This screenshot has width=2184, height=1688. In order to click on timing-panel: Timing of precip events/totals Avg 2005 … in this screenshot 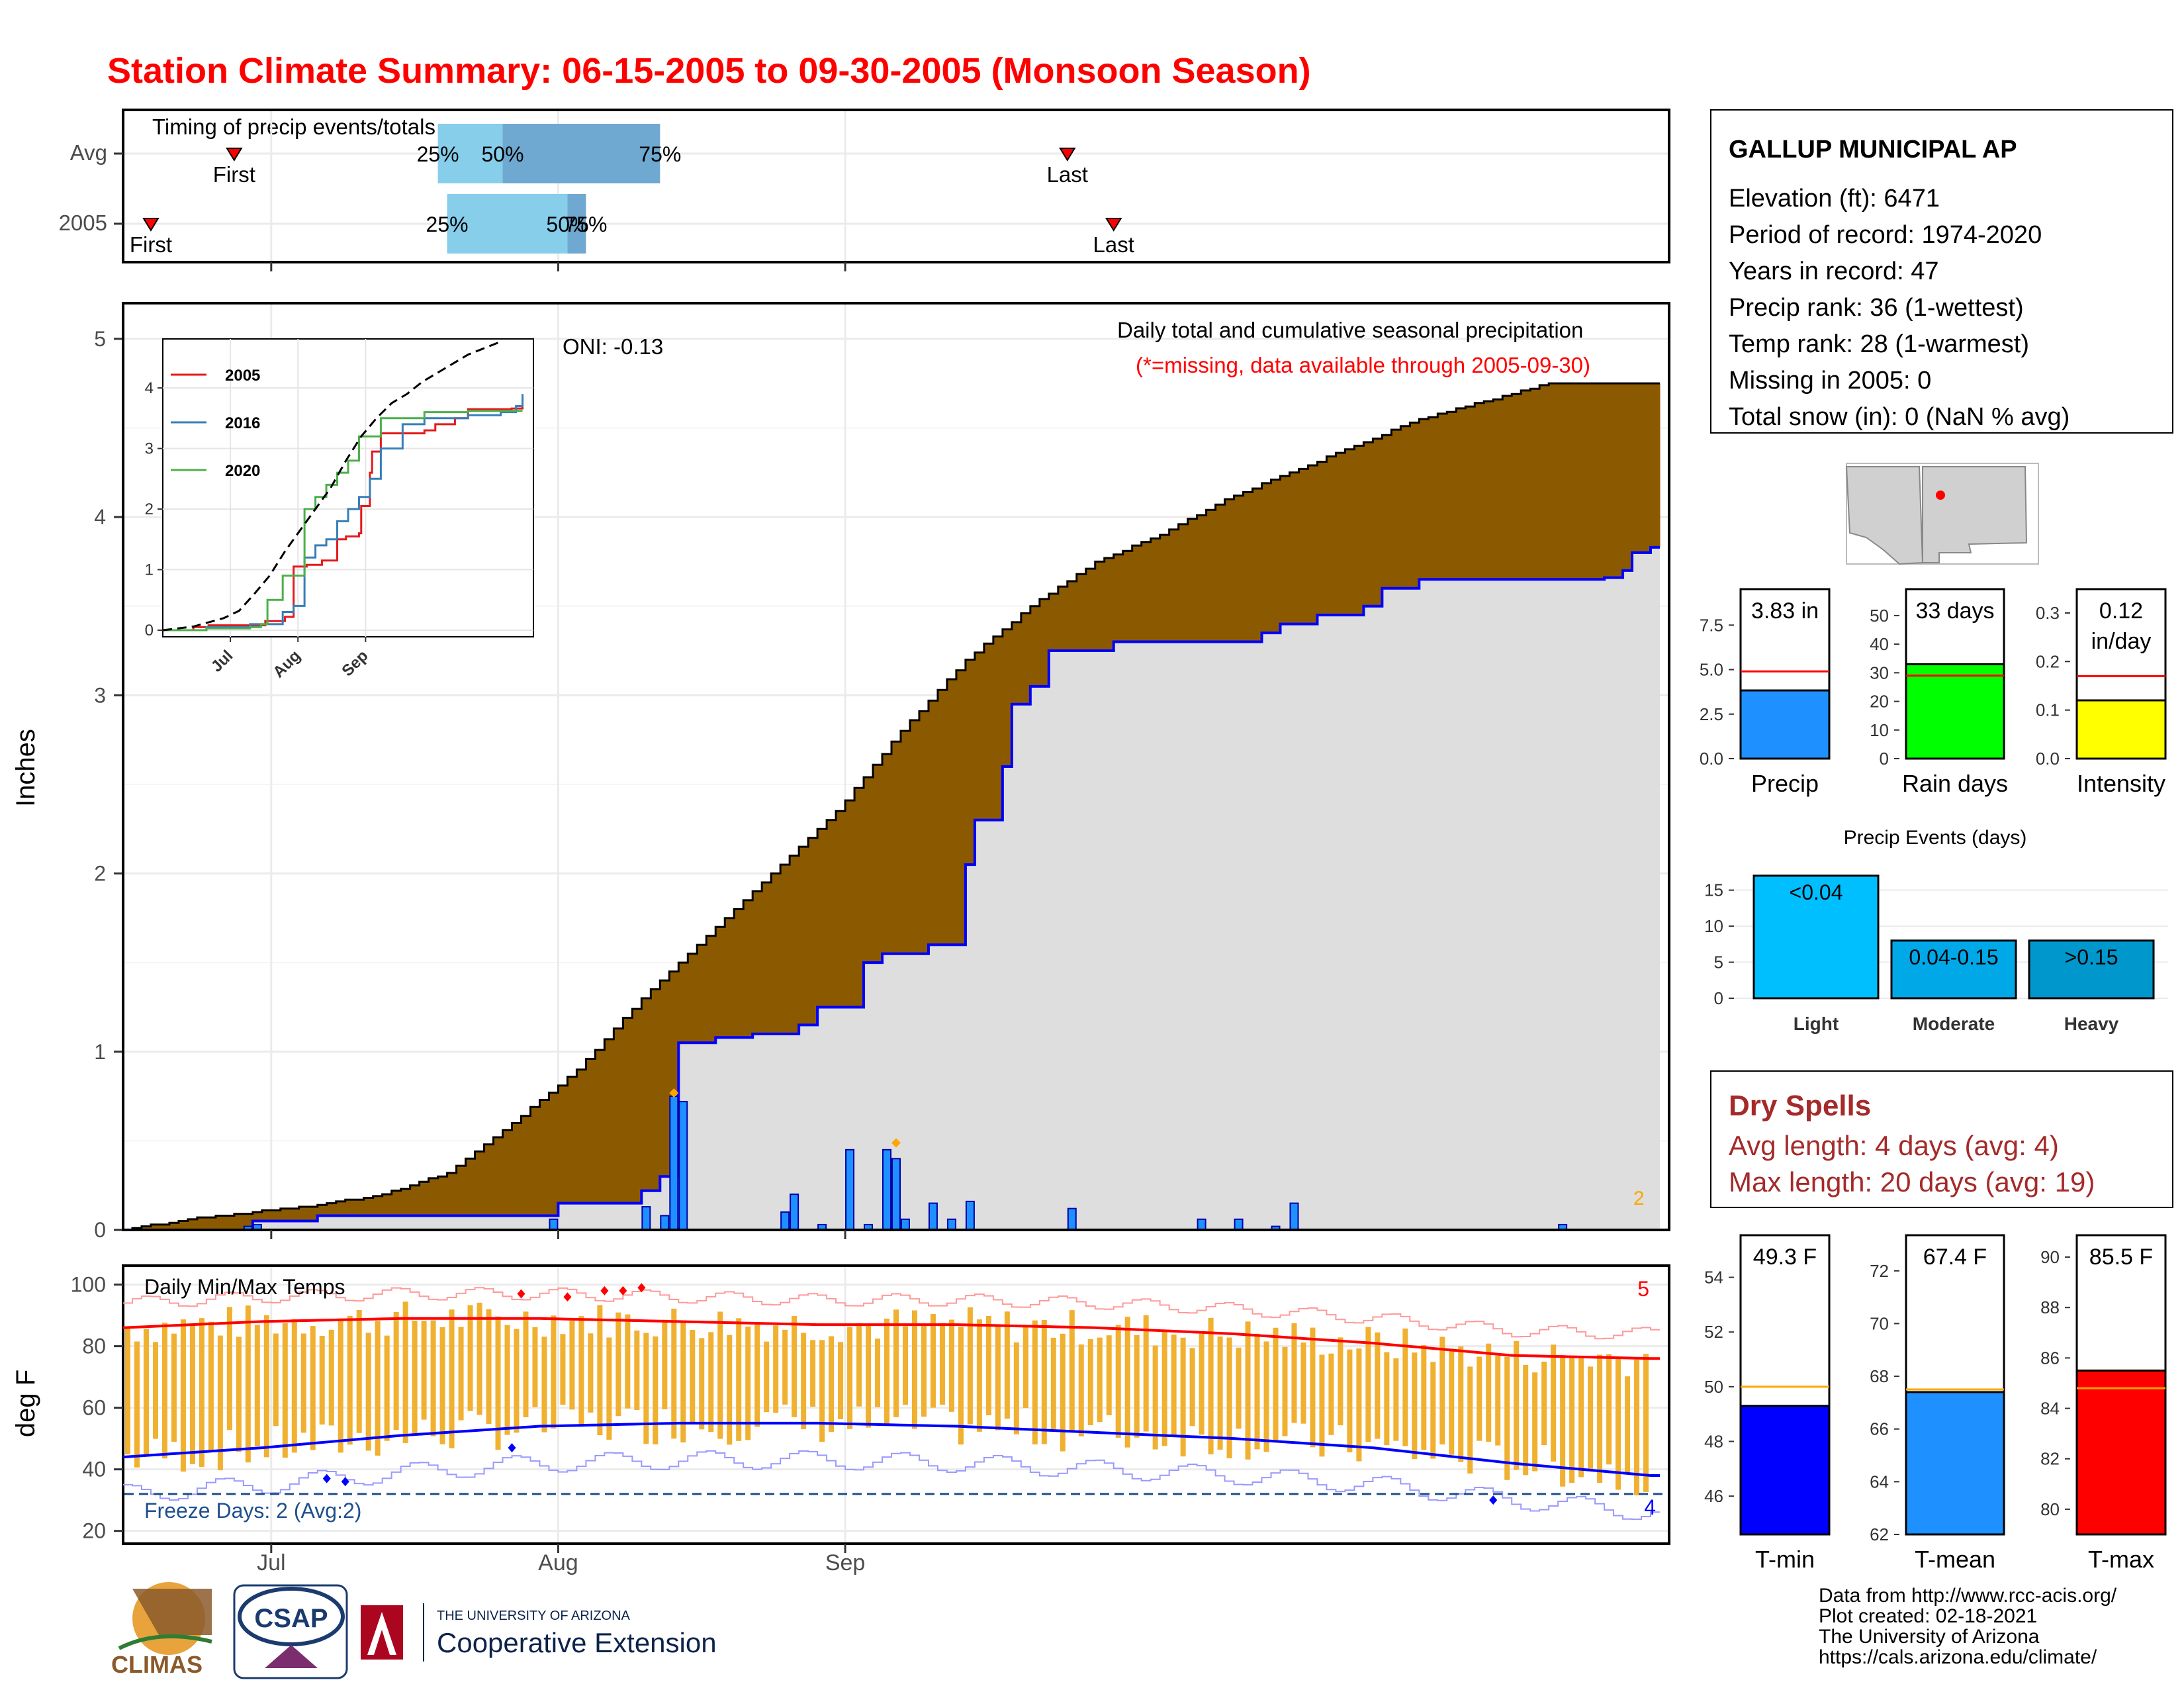, I will do `click(864, 186)`.